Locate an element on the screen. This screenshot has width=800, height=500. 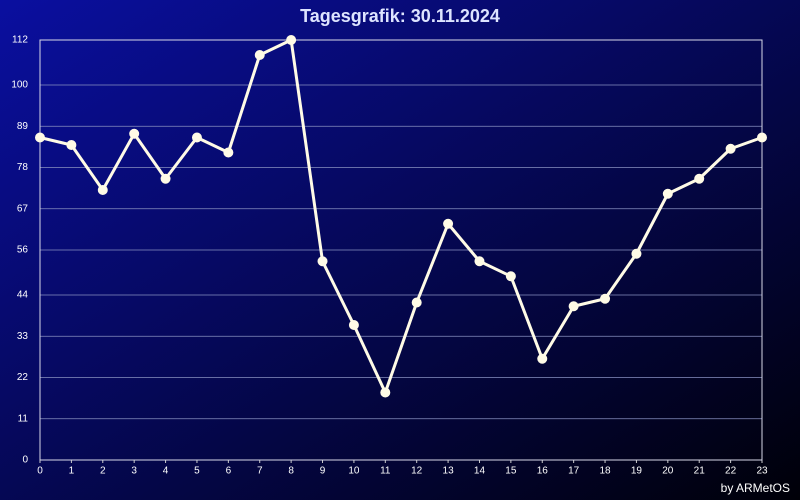
x-tick-label: 2 is located at coordinates (103, 471).